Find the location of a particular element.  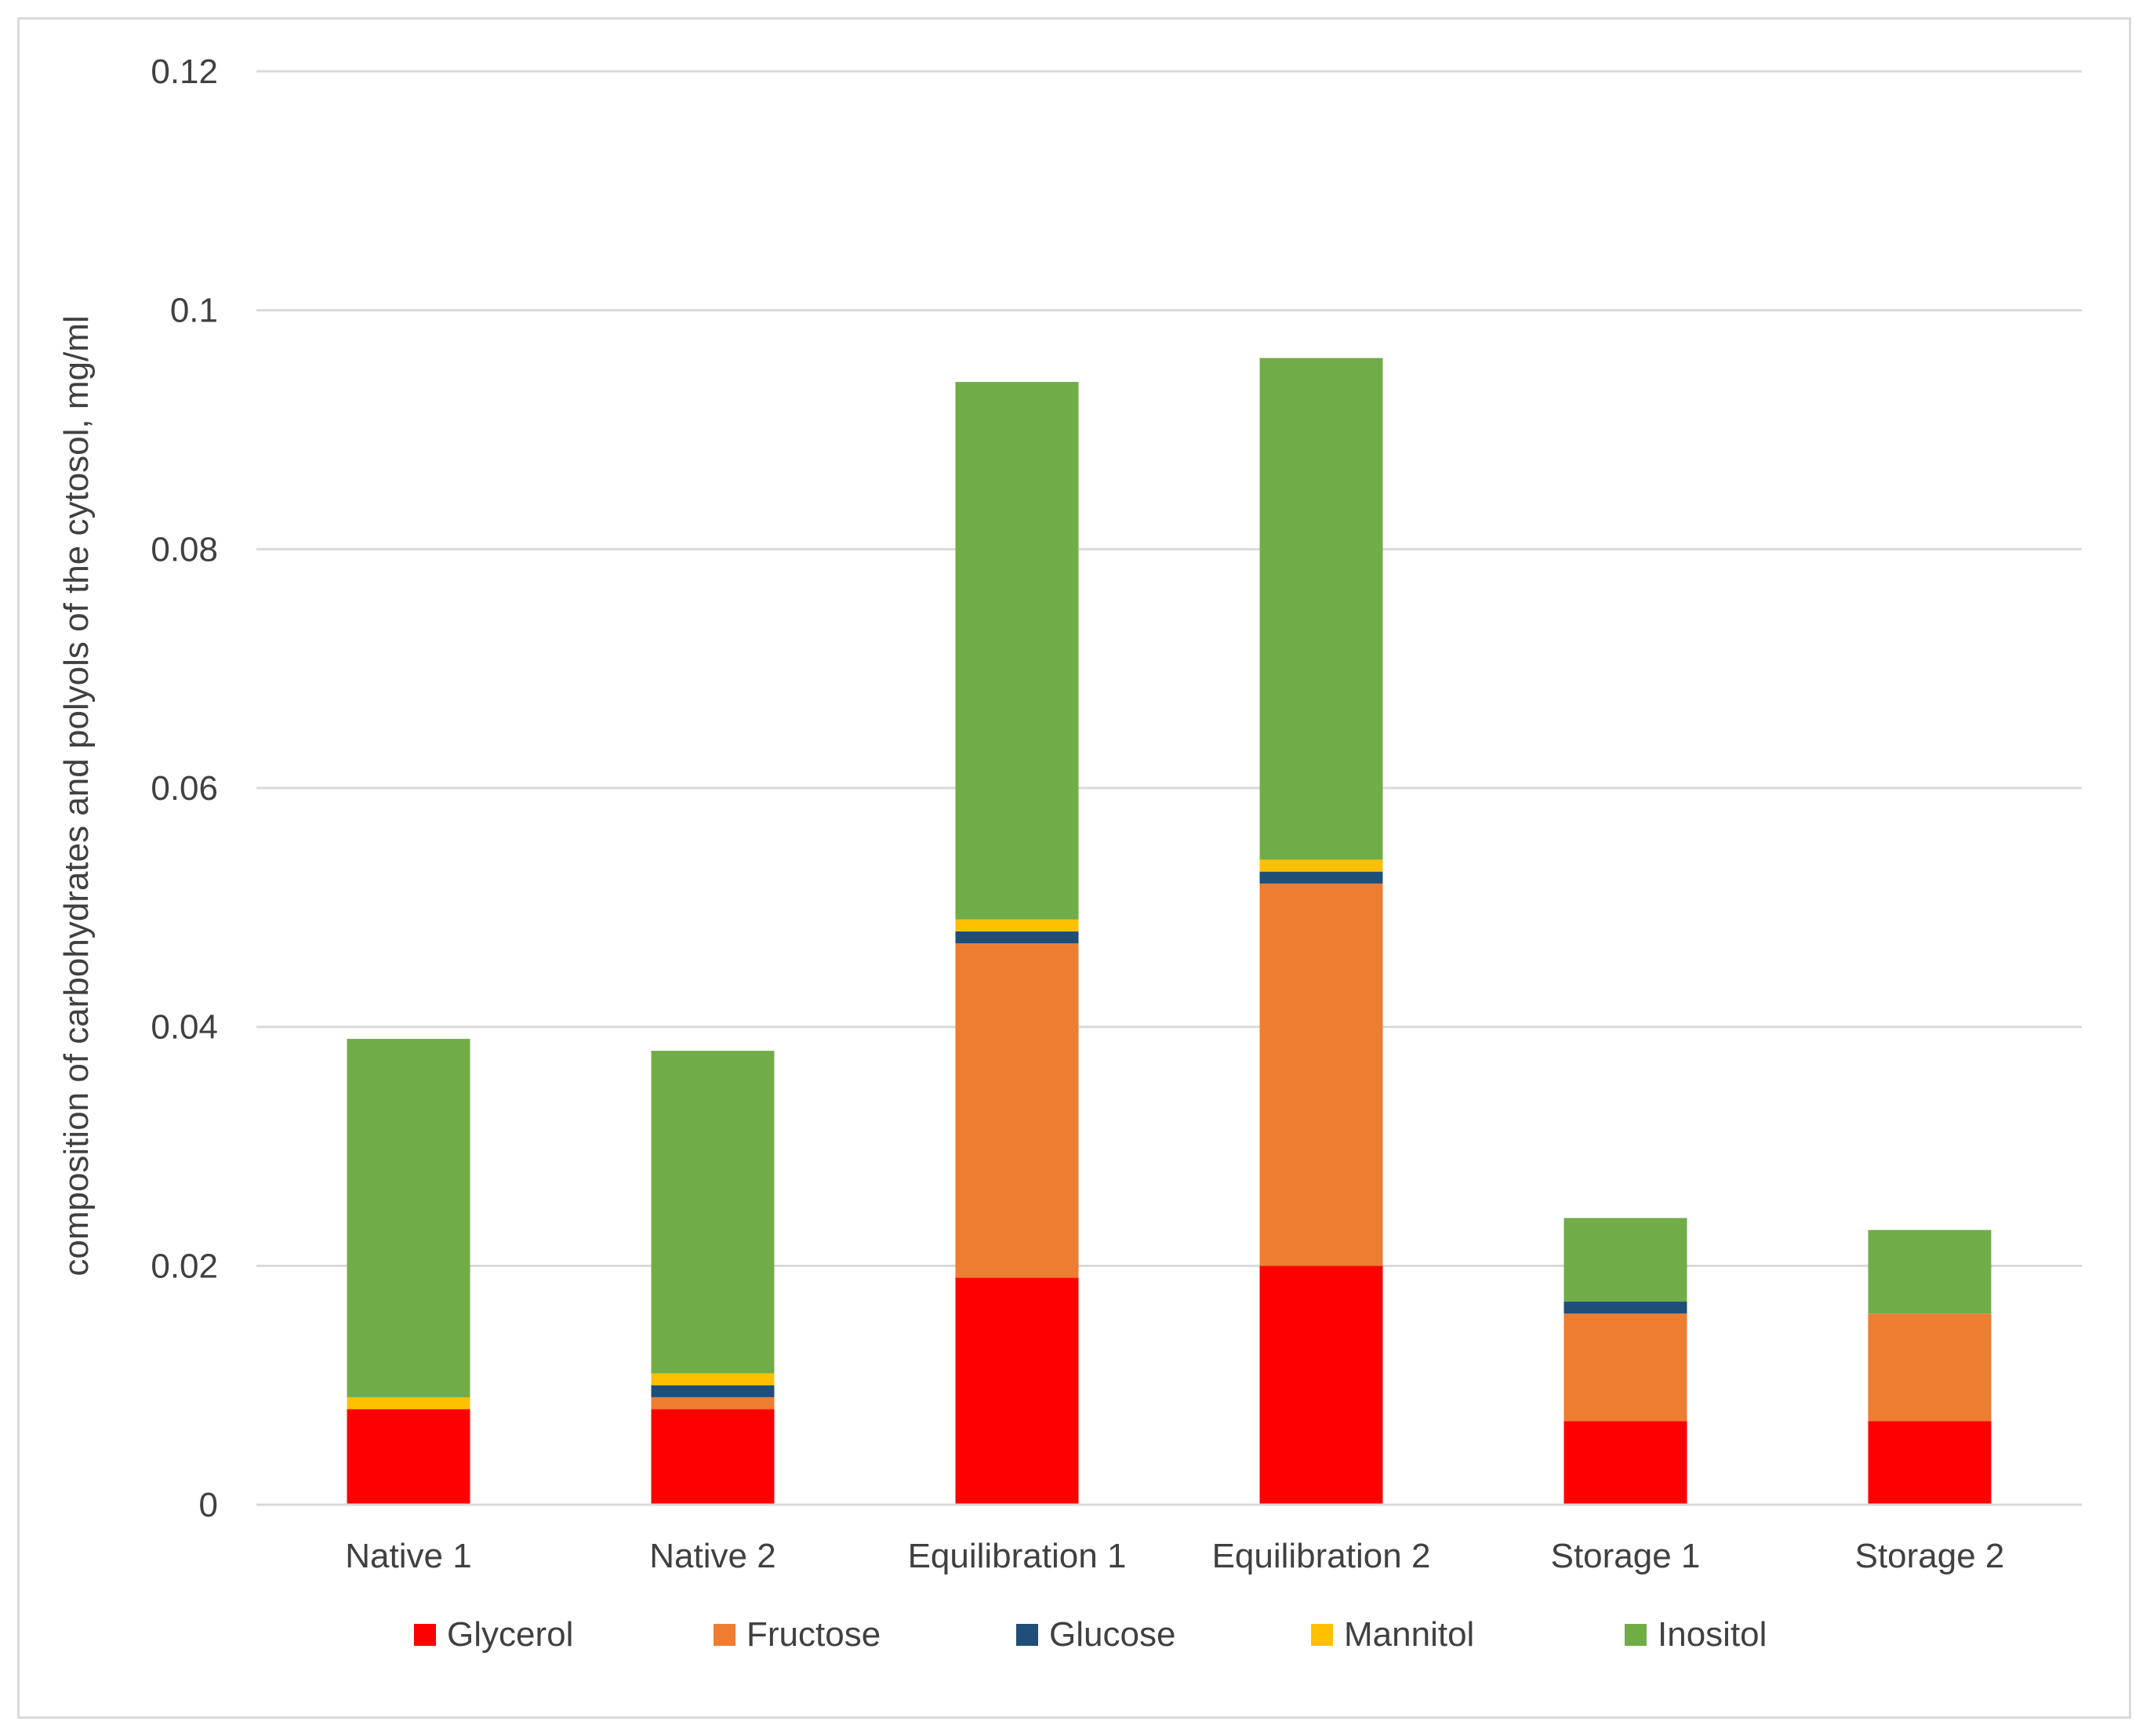

x-tick-label: Native 1 is located at coordinates (408, 1556).